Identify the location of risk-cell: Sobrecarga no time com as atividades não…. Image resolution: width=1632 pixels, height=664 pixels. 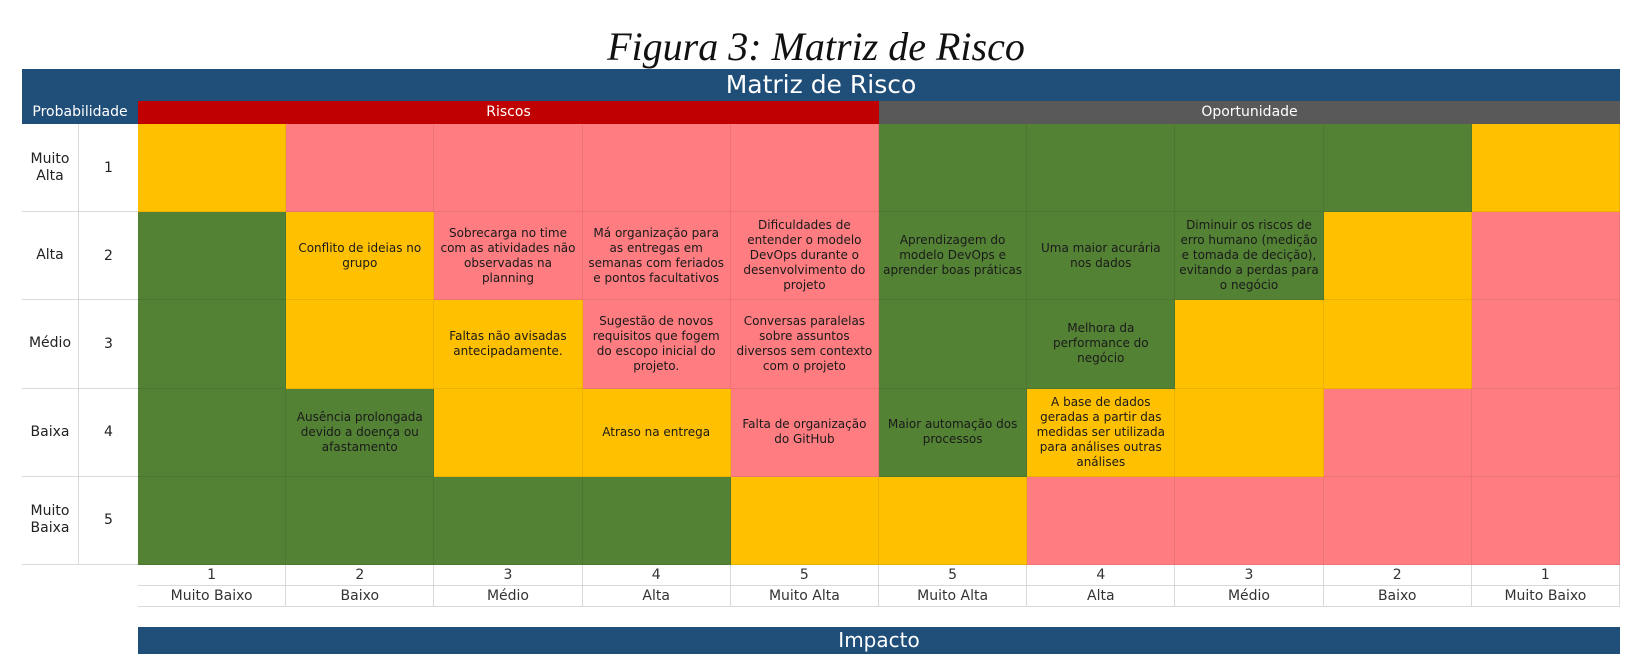
(508, 256).